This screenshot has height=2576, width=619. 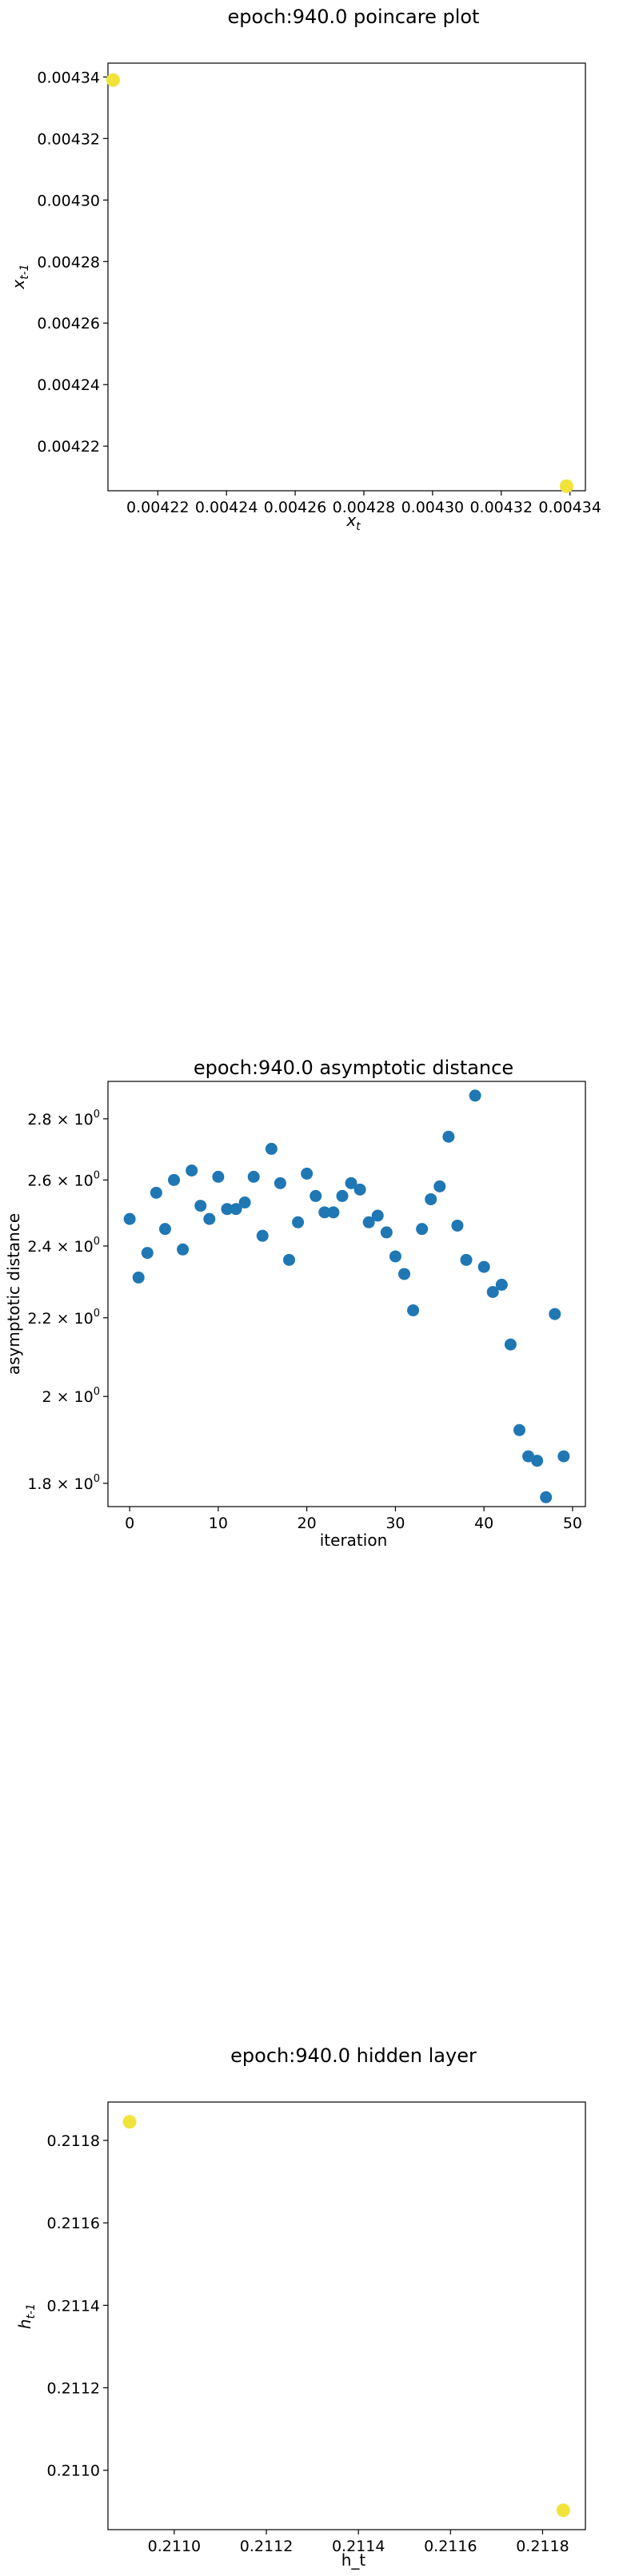 I want to click on hidden-layer-x-axis-label: h_t, so click(x=353, y=2560).